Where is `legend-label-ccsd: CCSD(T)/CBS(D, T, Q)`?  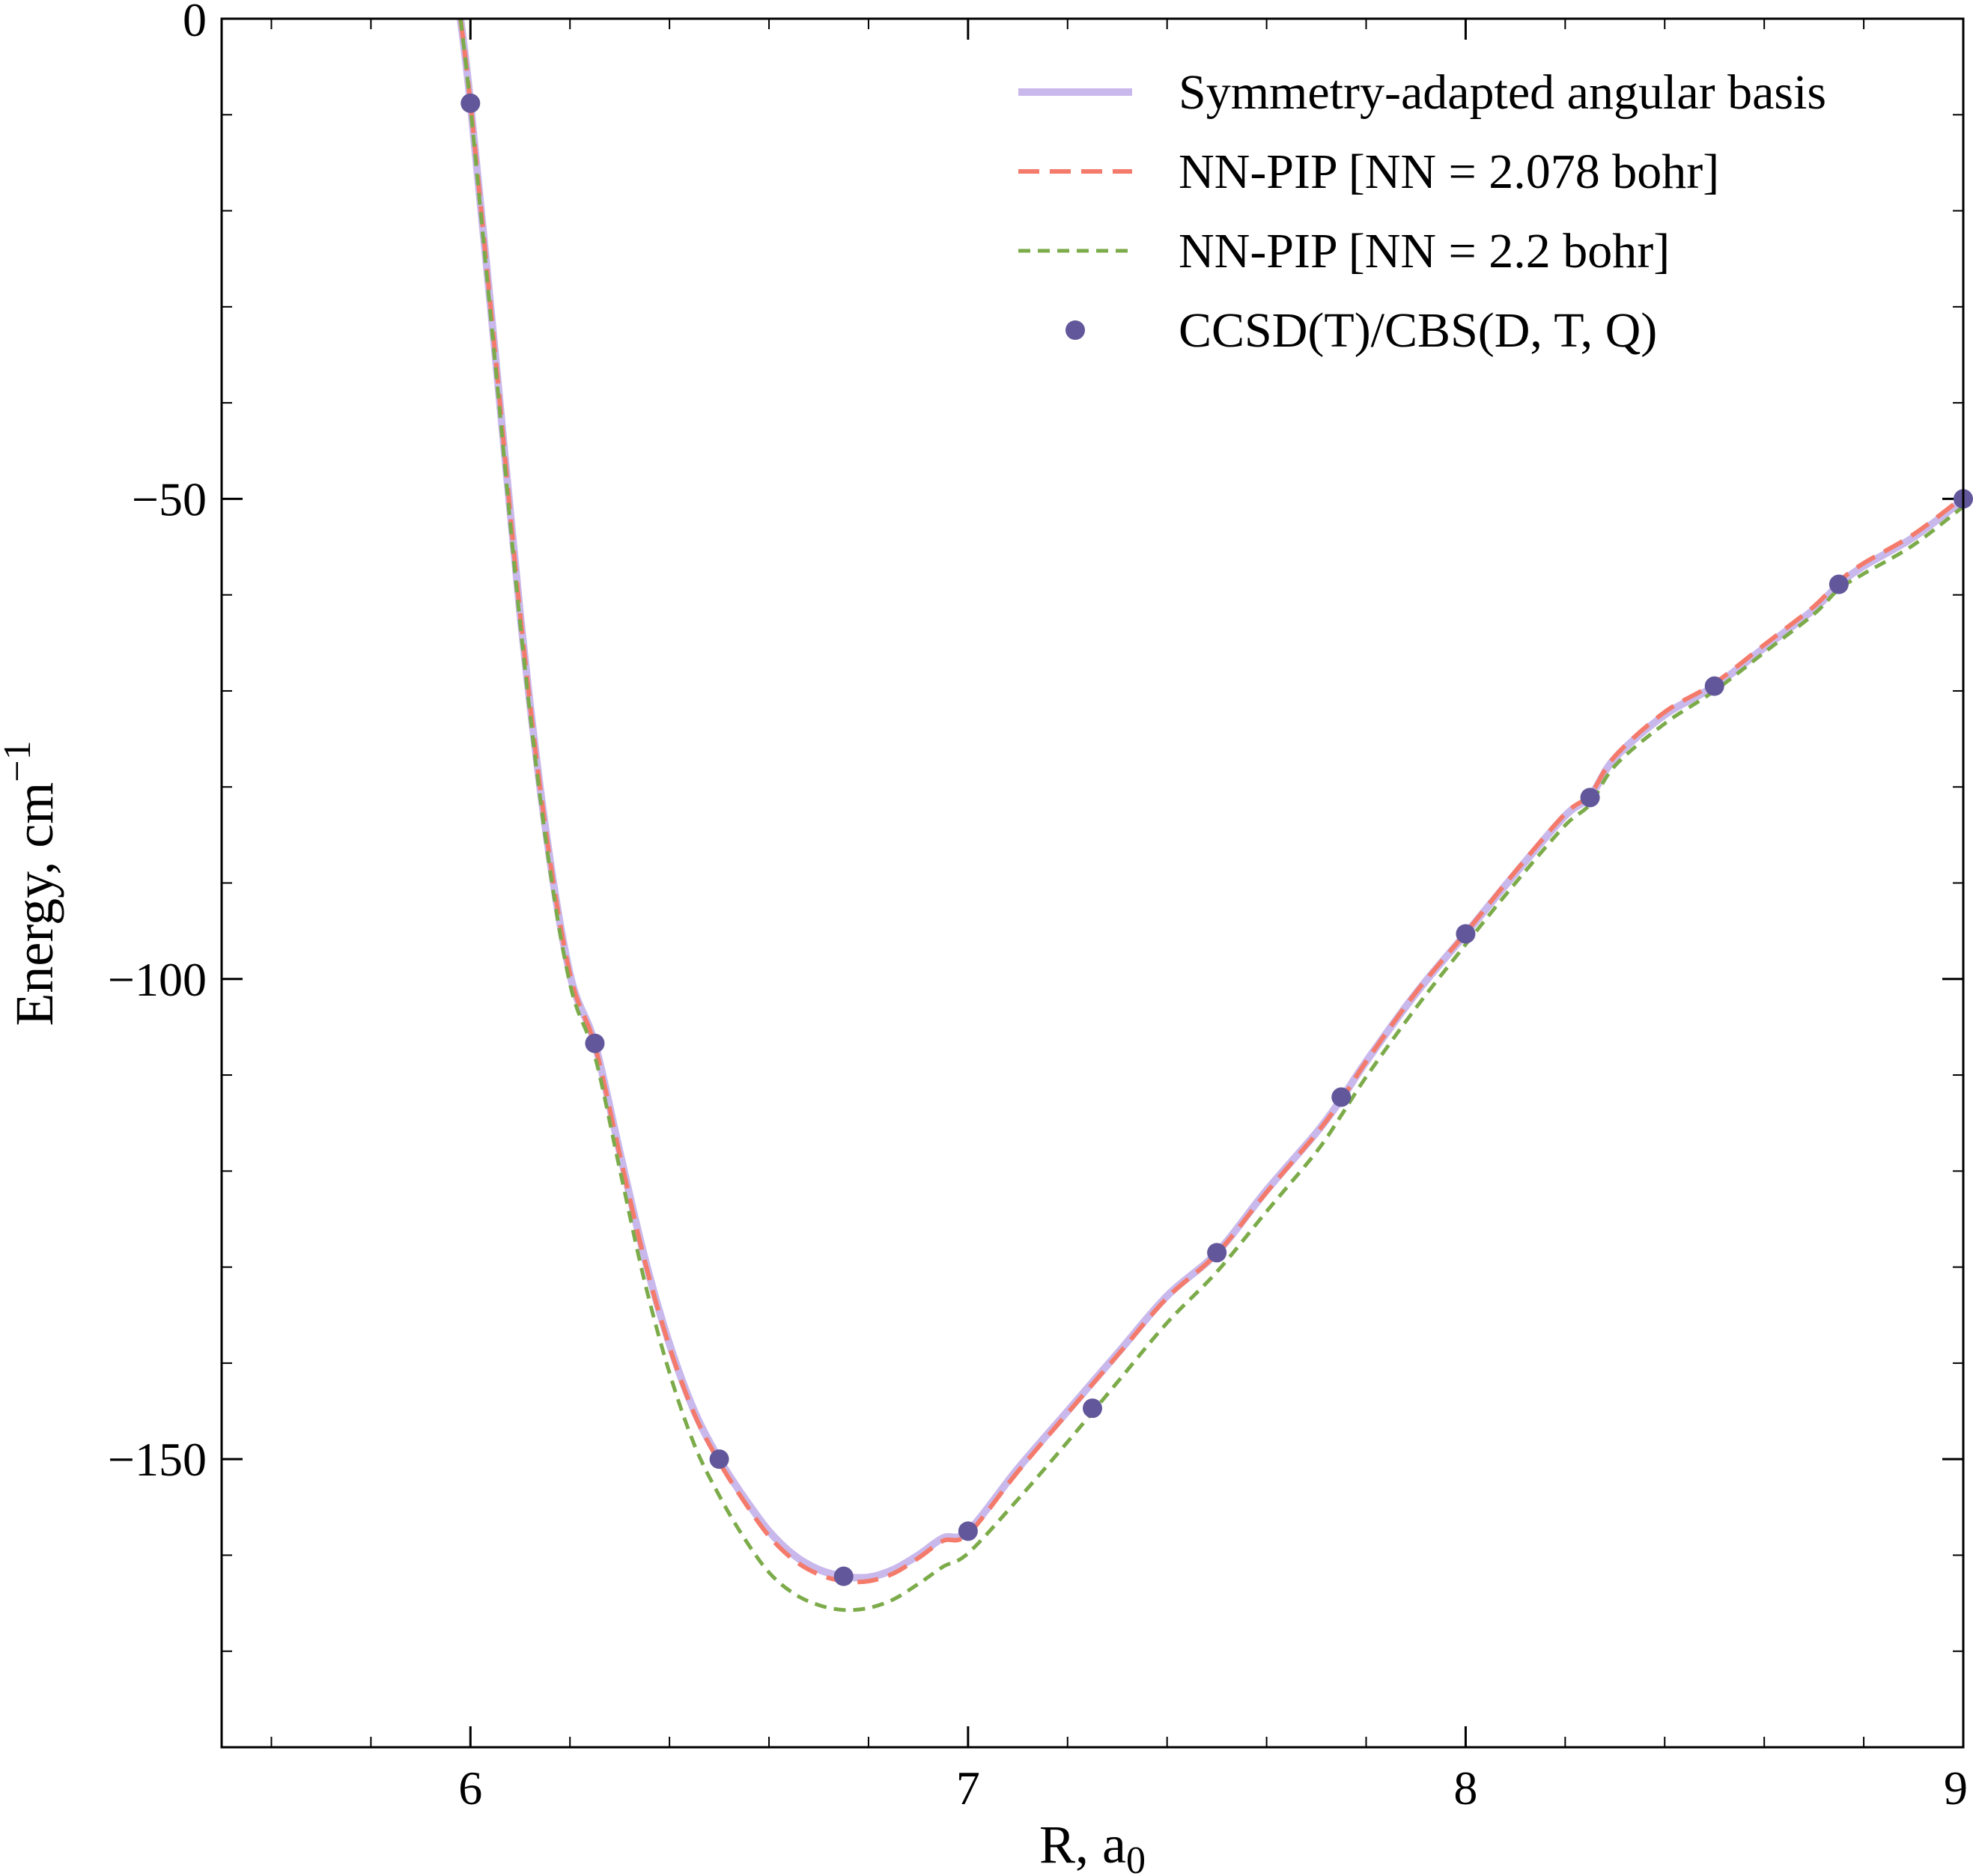
legend-label-ccsd: CCSD(T)/CBS(D, T, Q) is located at coordinates (1418, 330).